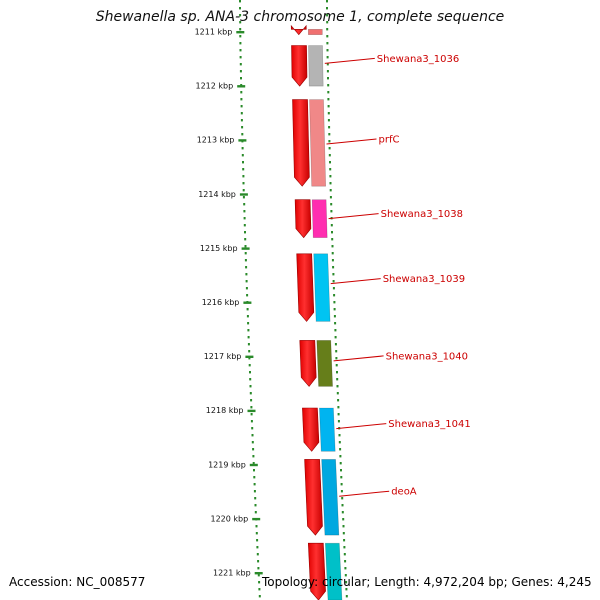 Image resolution: width=600 pixels, height=600 pixels. What do you see at coordinates (427, 356) in the screenshot?
I see `gene-label: Shewana3_1040` at bounding box center [427, 356].